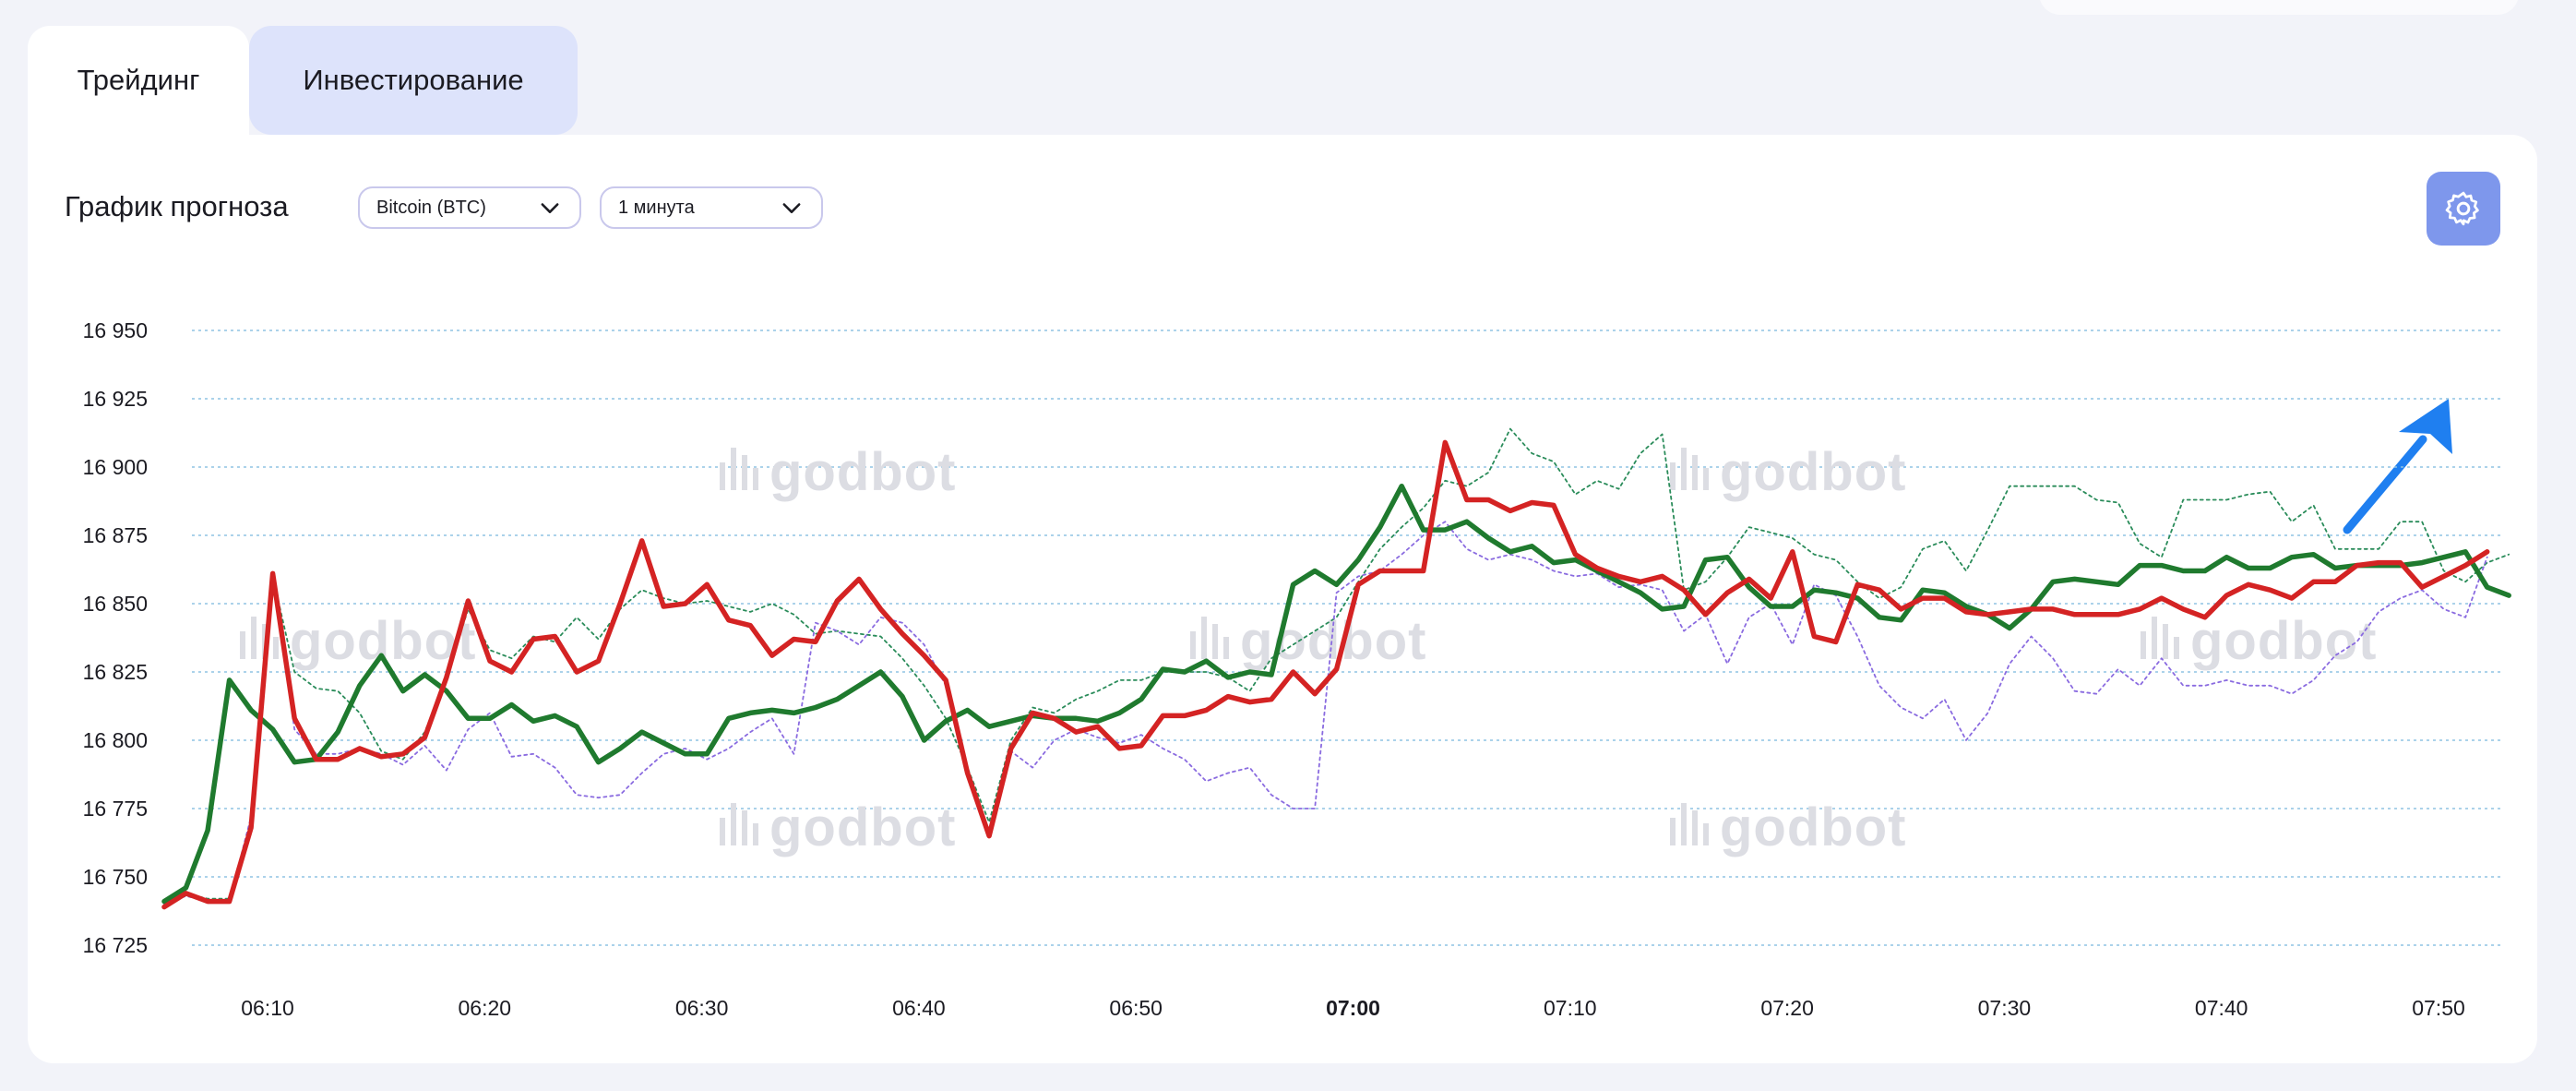 This screenshot has width=2576, height=1091. Describe the element at coordinates (116, 467) in the screenshot. I see `y-tick-label: 16 900` at that location.